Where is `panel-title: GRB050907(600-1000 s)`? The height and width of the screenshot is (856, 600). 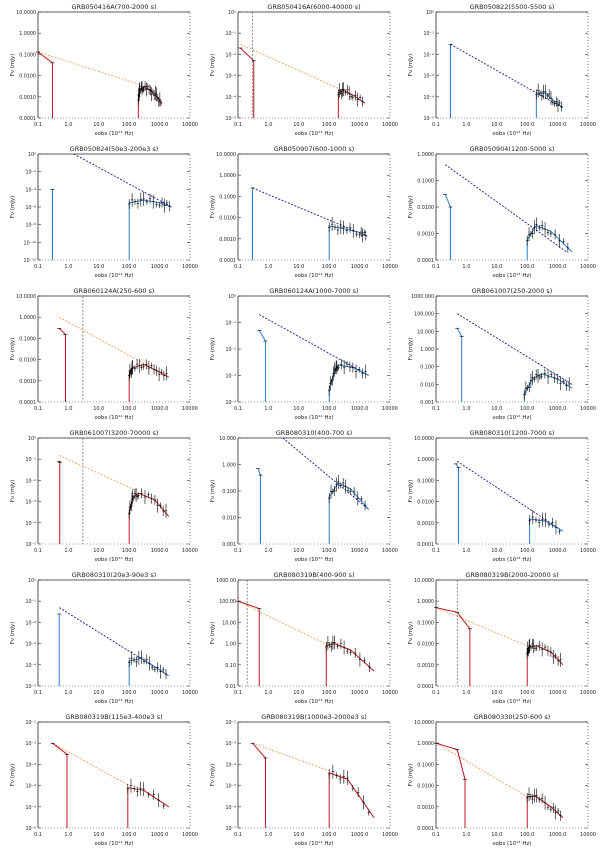 panel-title: GRB050907(600-1000 s) is located at coordinates (314, 149).